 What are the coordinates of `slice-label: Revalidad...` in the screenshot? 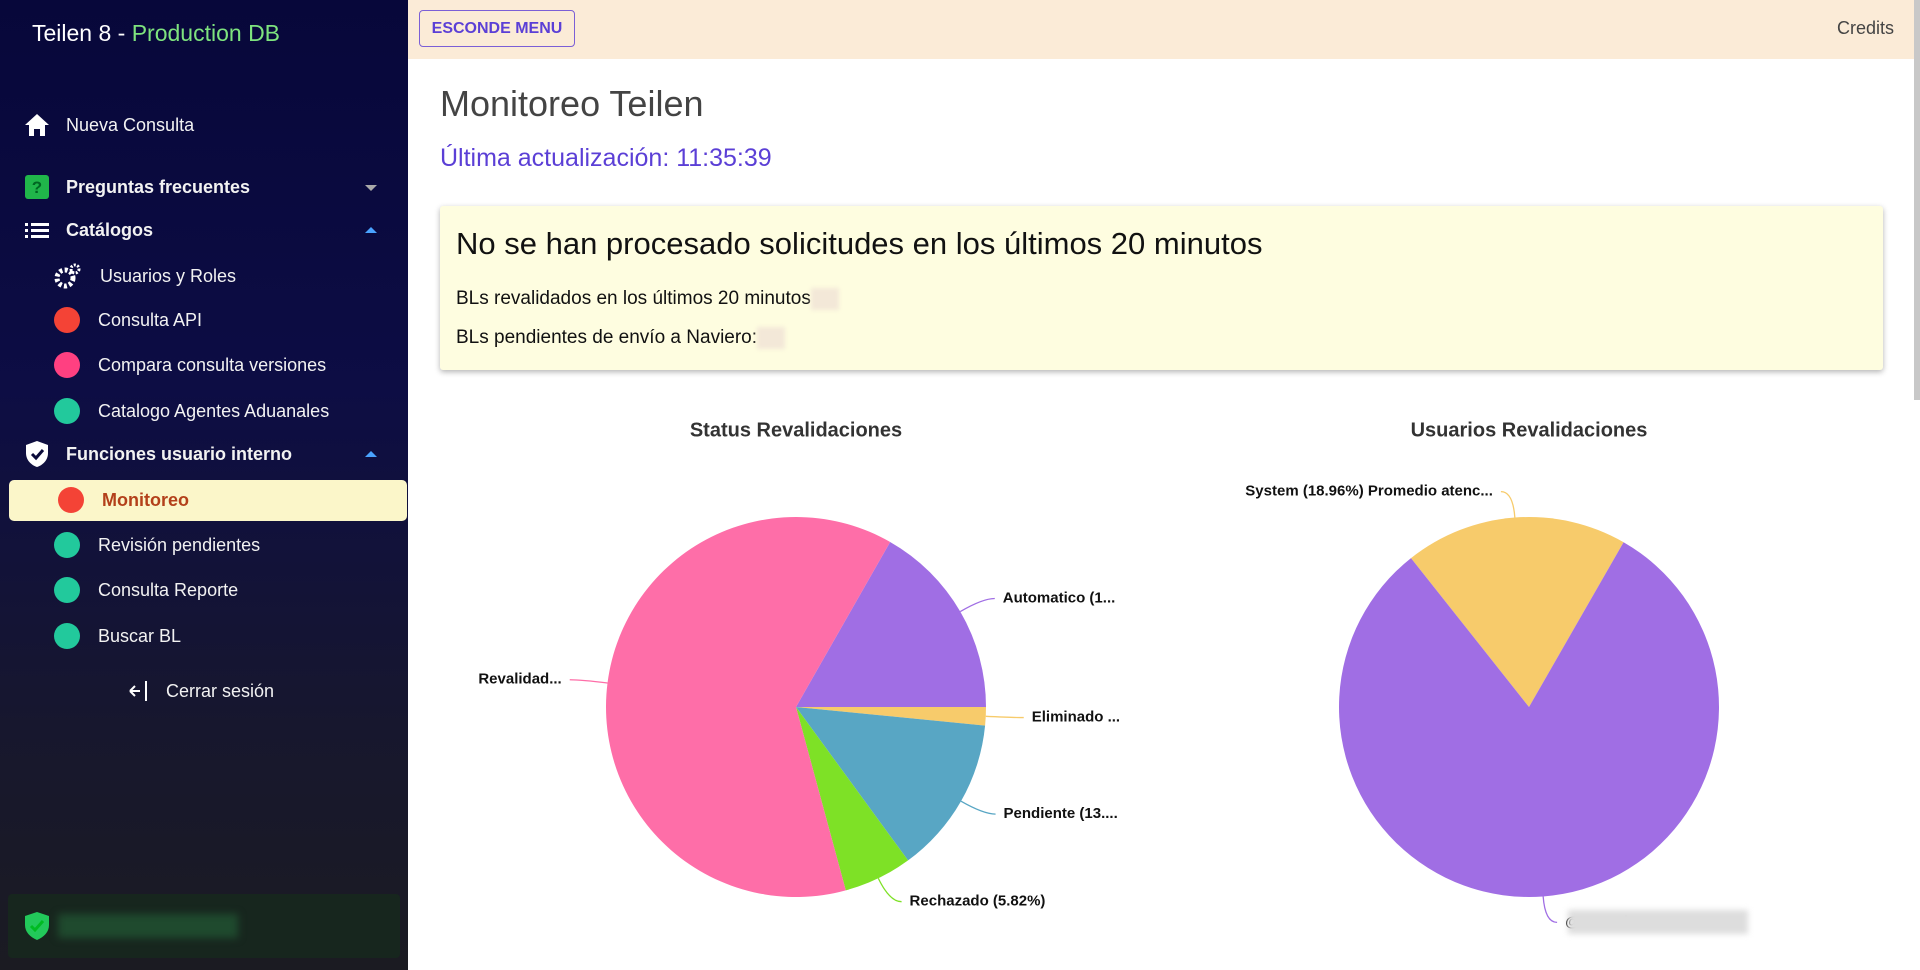 It's located at (519, 679).